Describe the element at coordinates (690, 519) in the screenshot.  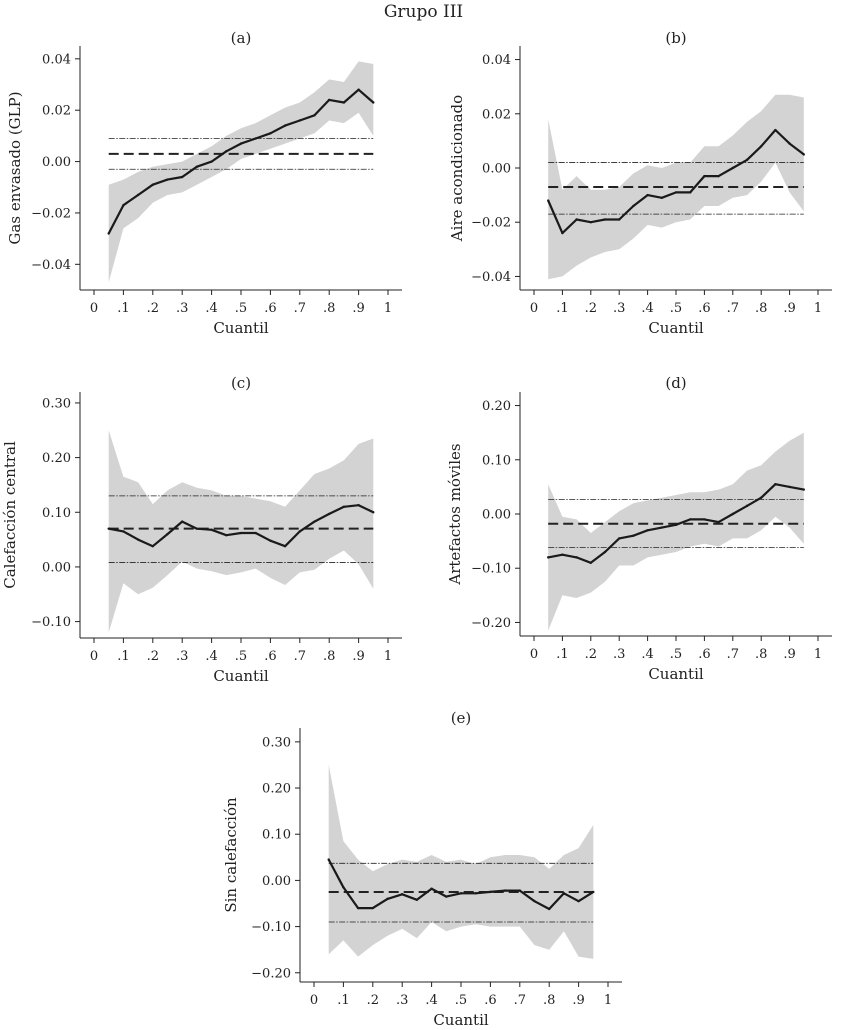
I see `panel-4-estimate-point: q=0.55: −0.010` at that location.